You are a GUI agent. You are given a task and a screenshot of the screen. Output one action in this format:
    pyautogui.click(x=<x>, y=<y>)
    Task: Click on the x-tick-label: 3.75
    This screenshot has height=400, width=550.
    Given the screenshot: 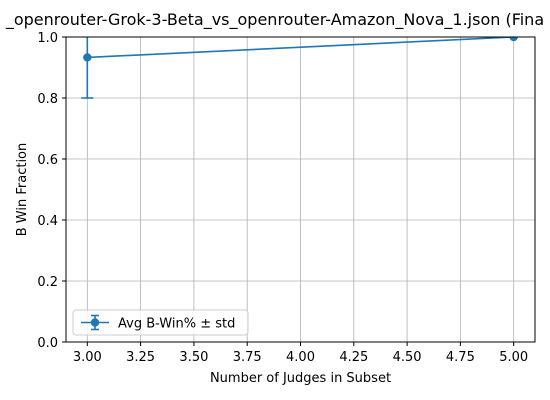 What is the action you would take?
    pyautogui.click(x=247, y=357)
    